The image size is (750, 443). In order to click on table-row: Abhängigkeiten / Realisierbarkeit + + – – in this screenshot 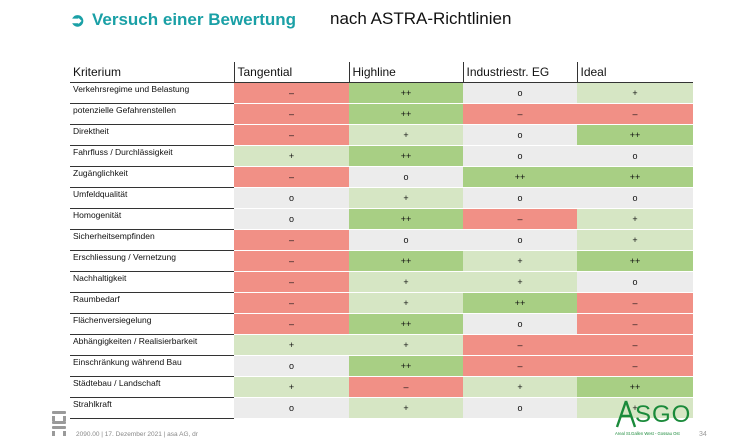, I will do `click(381, 345)`.